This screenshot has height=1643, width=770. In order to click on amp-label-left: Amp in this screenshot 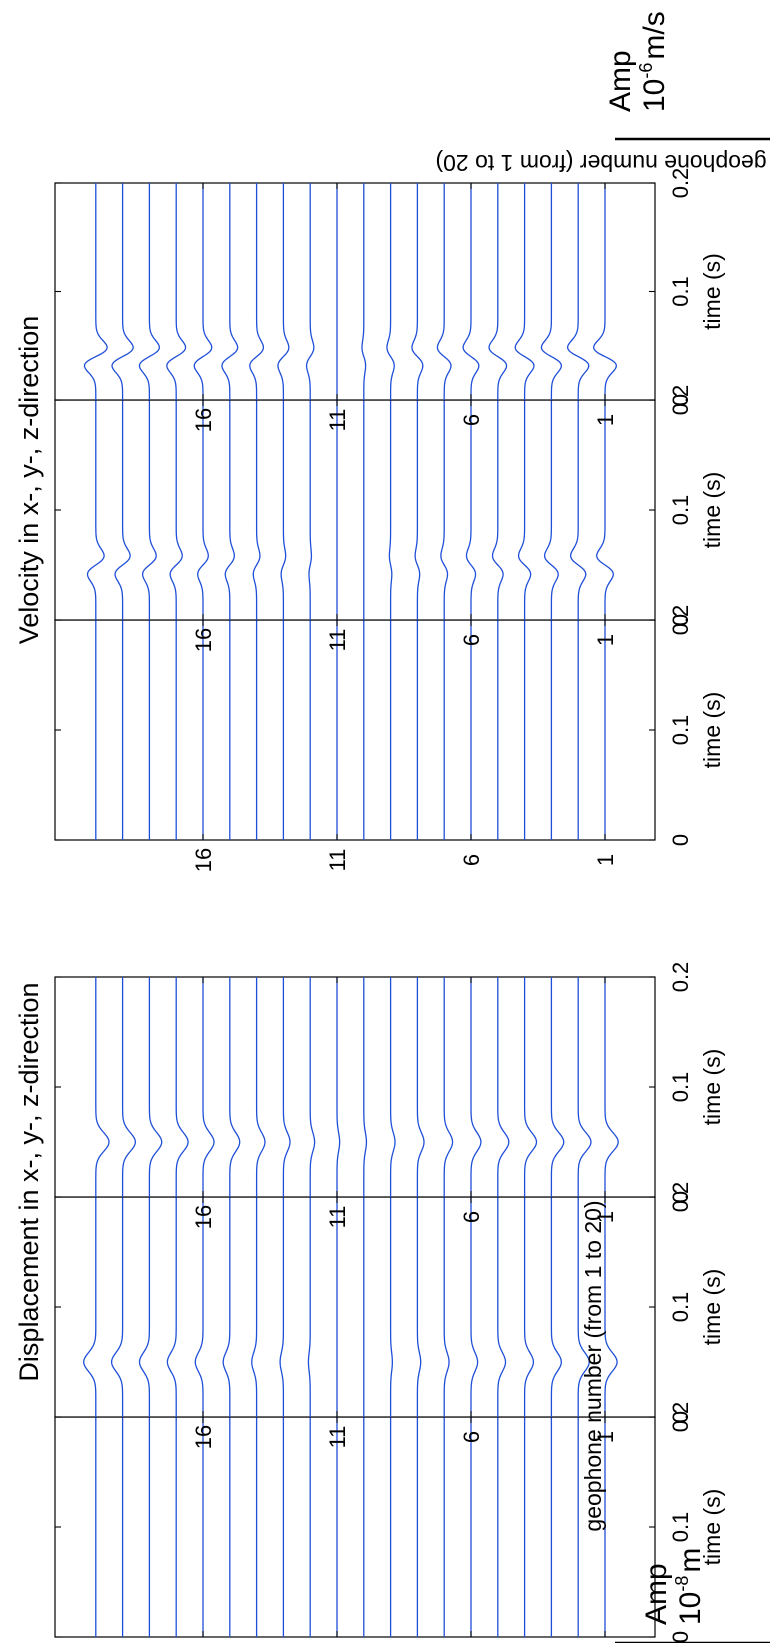, I will do `click(656, 1594)`.